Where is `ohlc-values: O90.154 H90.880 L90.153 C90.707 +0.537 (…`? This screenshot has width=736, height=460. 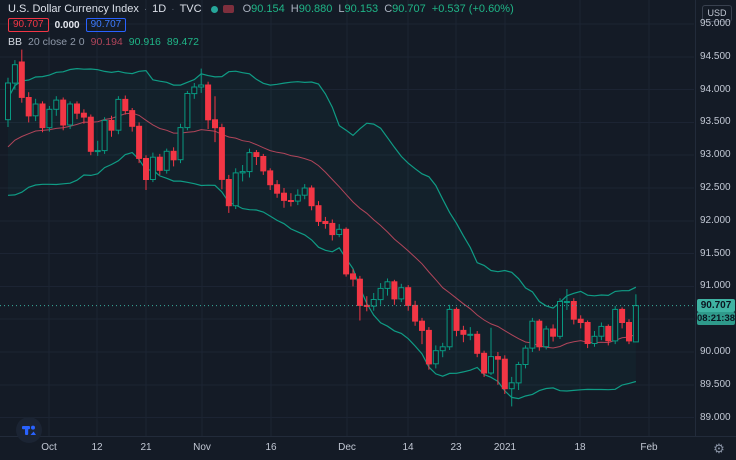 ohlc-values: O90.154 H90.880 L90.153 C90.707 +0.537 (… is located at coordinates (378, 9).